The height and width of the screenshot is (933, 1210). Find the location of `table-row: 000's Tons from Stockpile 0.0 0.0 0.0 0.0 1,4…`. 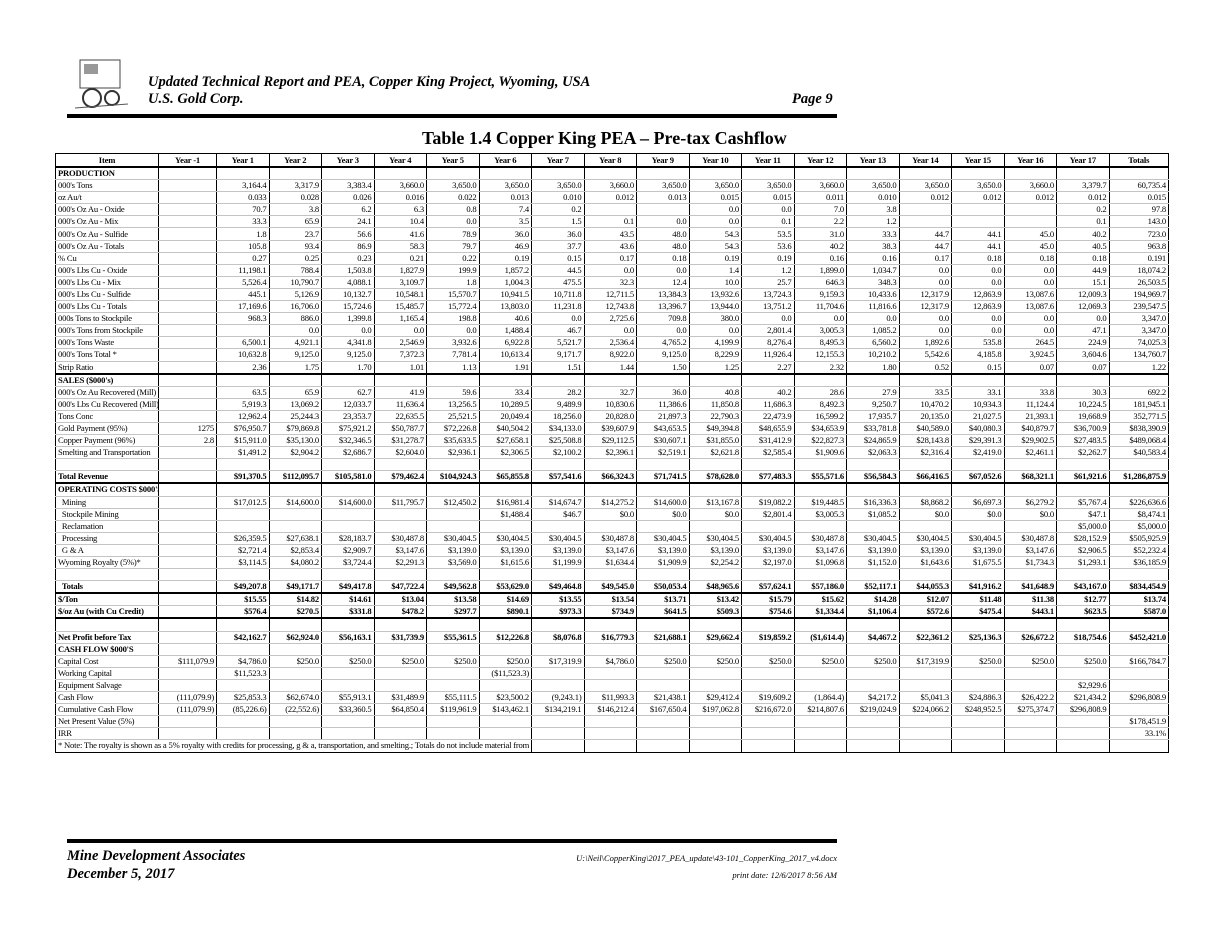

table-row: 000's Tons from Stockpile 0.0 0.0 0.0 0.0 1,4… is located at coordinates (612, 331).